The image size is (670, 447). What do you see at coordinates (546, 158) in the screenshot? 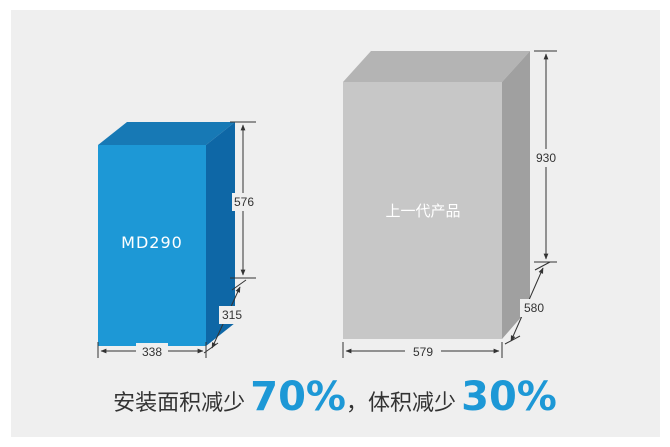
I see `previous-height-label: 930` at bounding box center [546, 158].